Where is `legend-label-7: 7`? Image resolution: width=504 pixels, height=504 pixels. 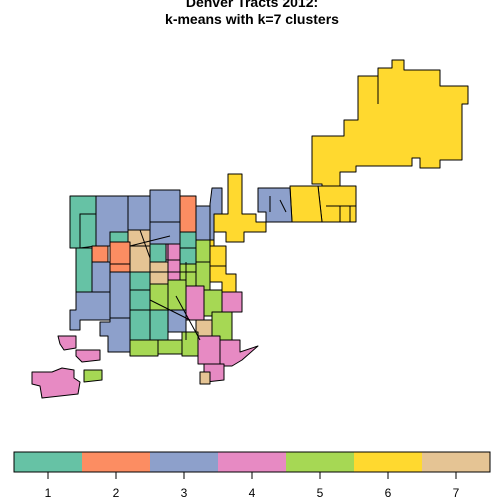 legend-label-7: 7 is located at coordinates (456, 493).